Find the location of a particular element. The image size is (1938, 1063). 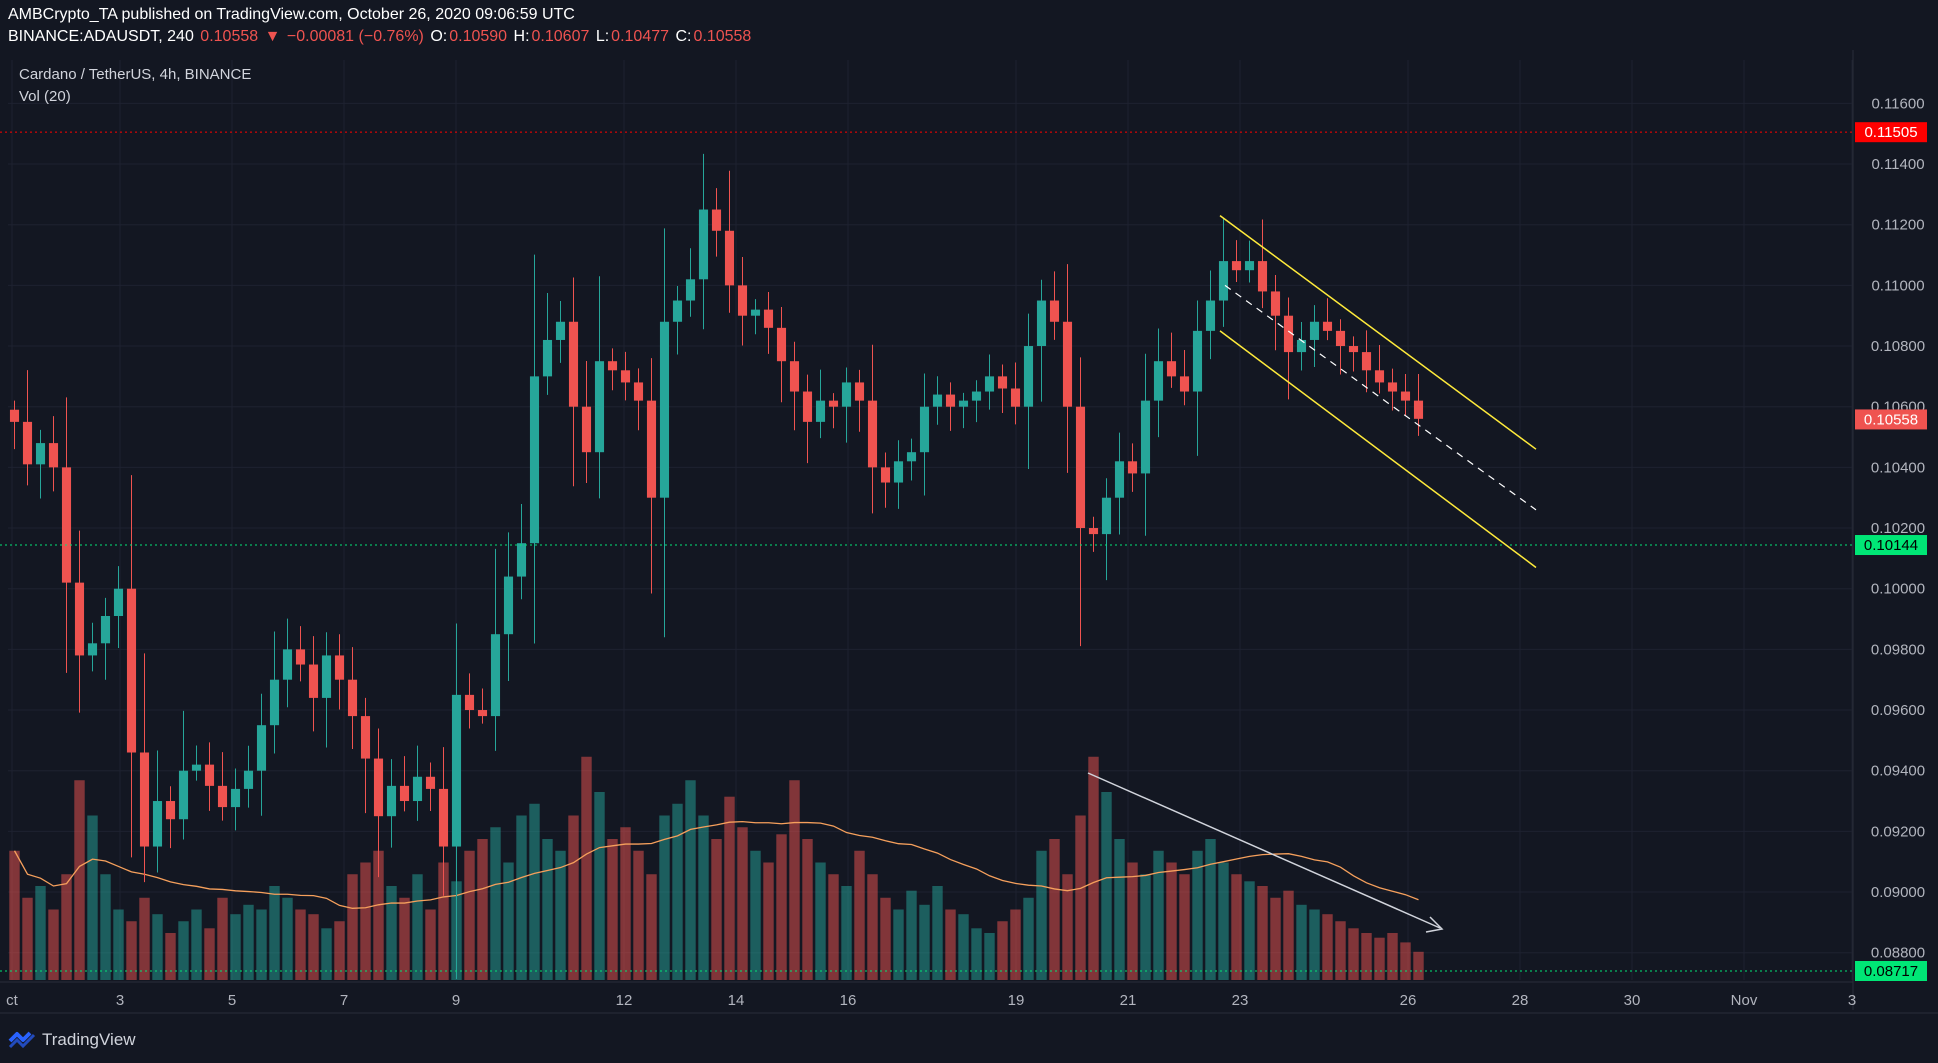

support-price-badge is located at coordinates (1891, 545).